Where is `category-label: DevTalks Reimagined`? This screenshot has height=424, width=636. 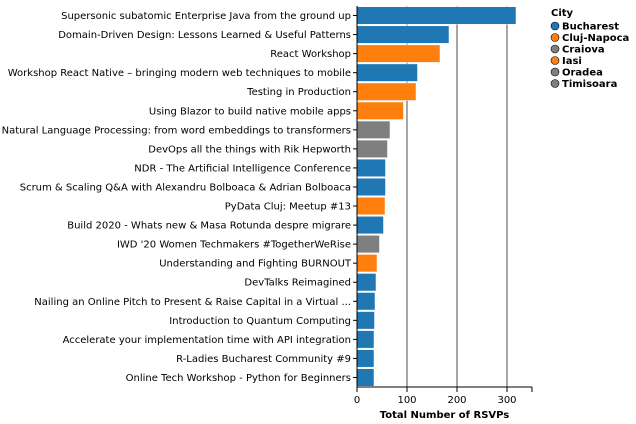
category-label: DevTalks Reimagined is located at coordinates (297, 283).